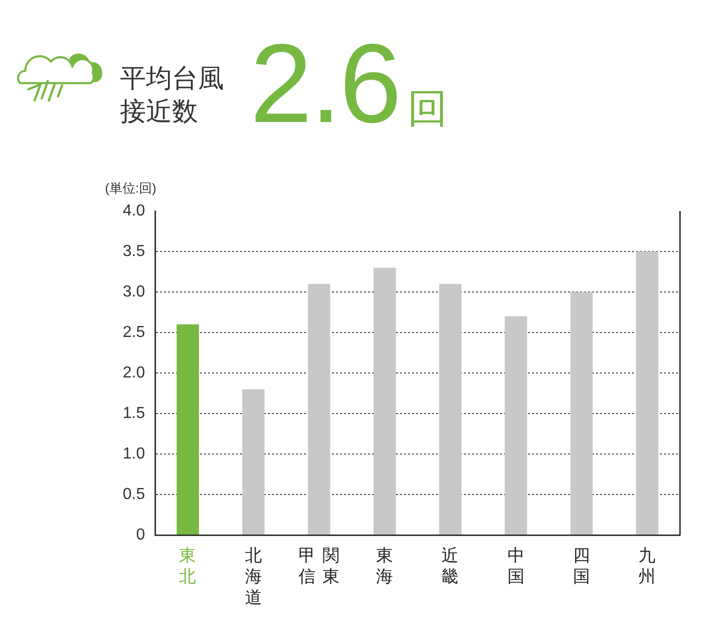 Image resolution: width=720 pixels, height=640 pixels. What do you see at coordinates (134, 373) in the screenshot?
I see `y-tick-label: 2.0` at bounding box center [134, 373].